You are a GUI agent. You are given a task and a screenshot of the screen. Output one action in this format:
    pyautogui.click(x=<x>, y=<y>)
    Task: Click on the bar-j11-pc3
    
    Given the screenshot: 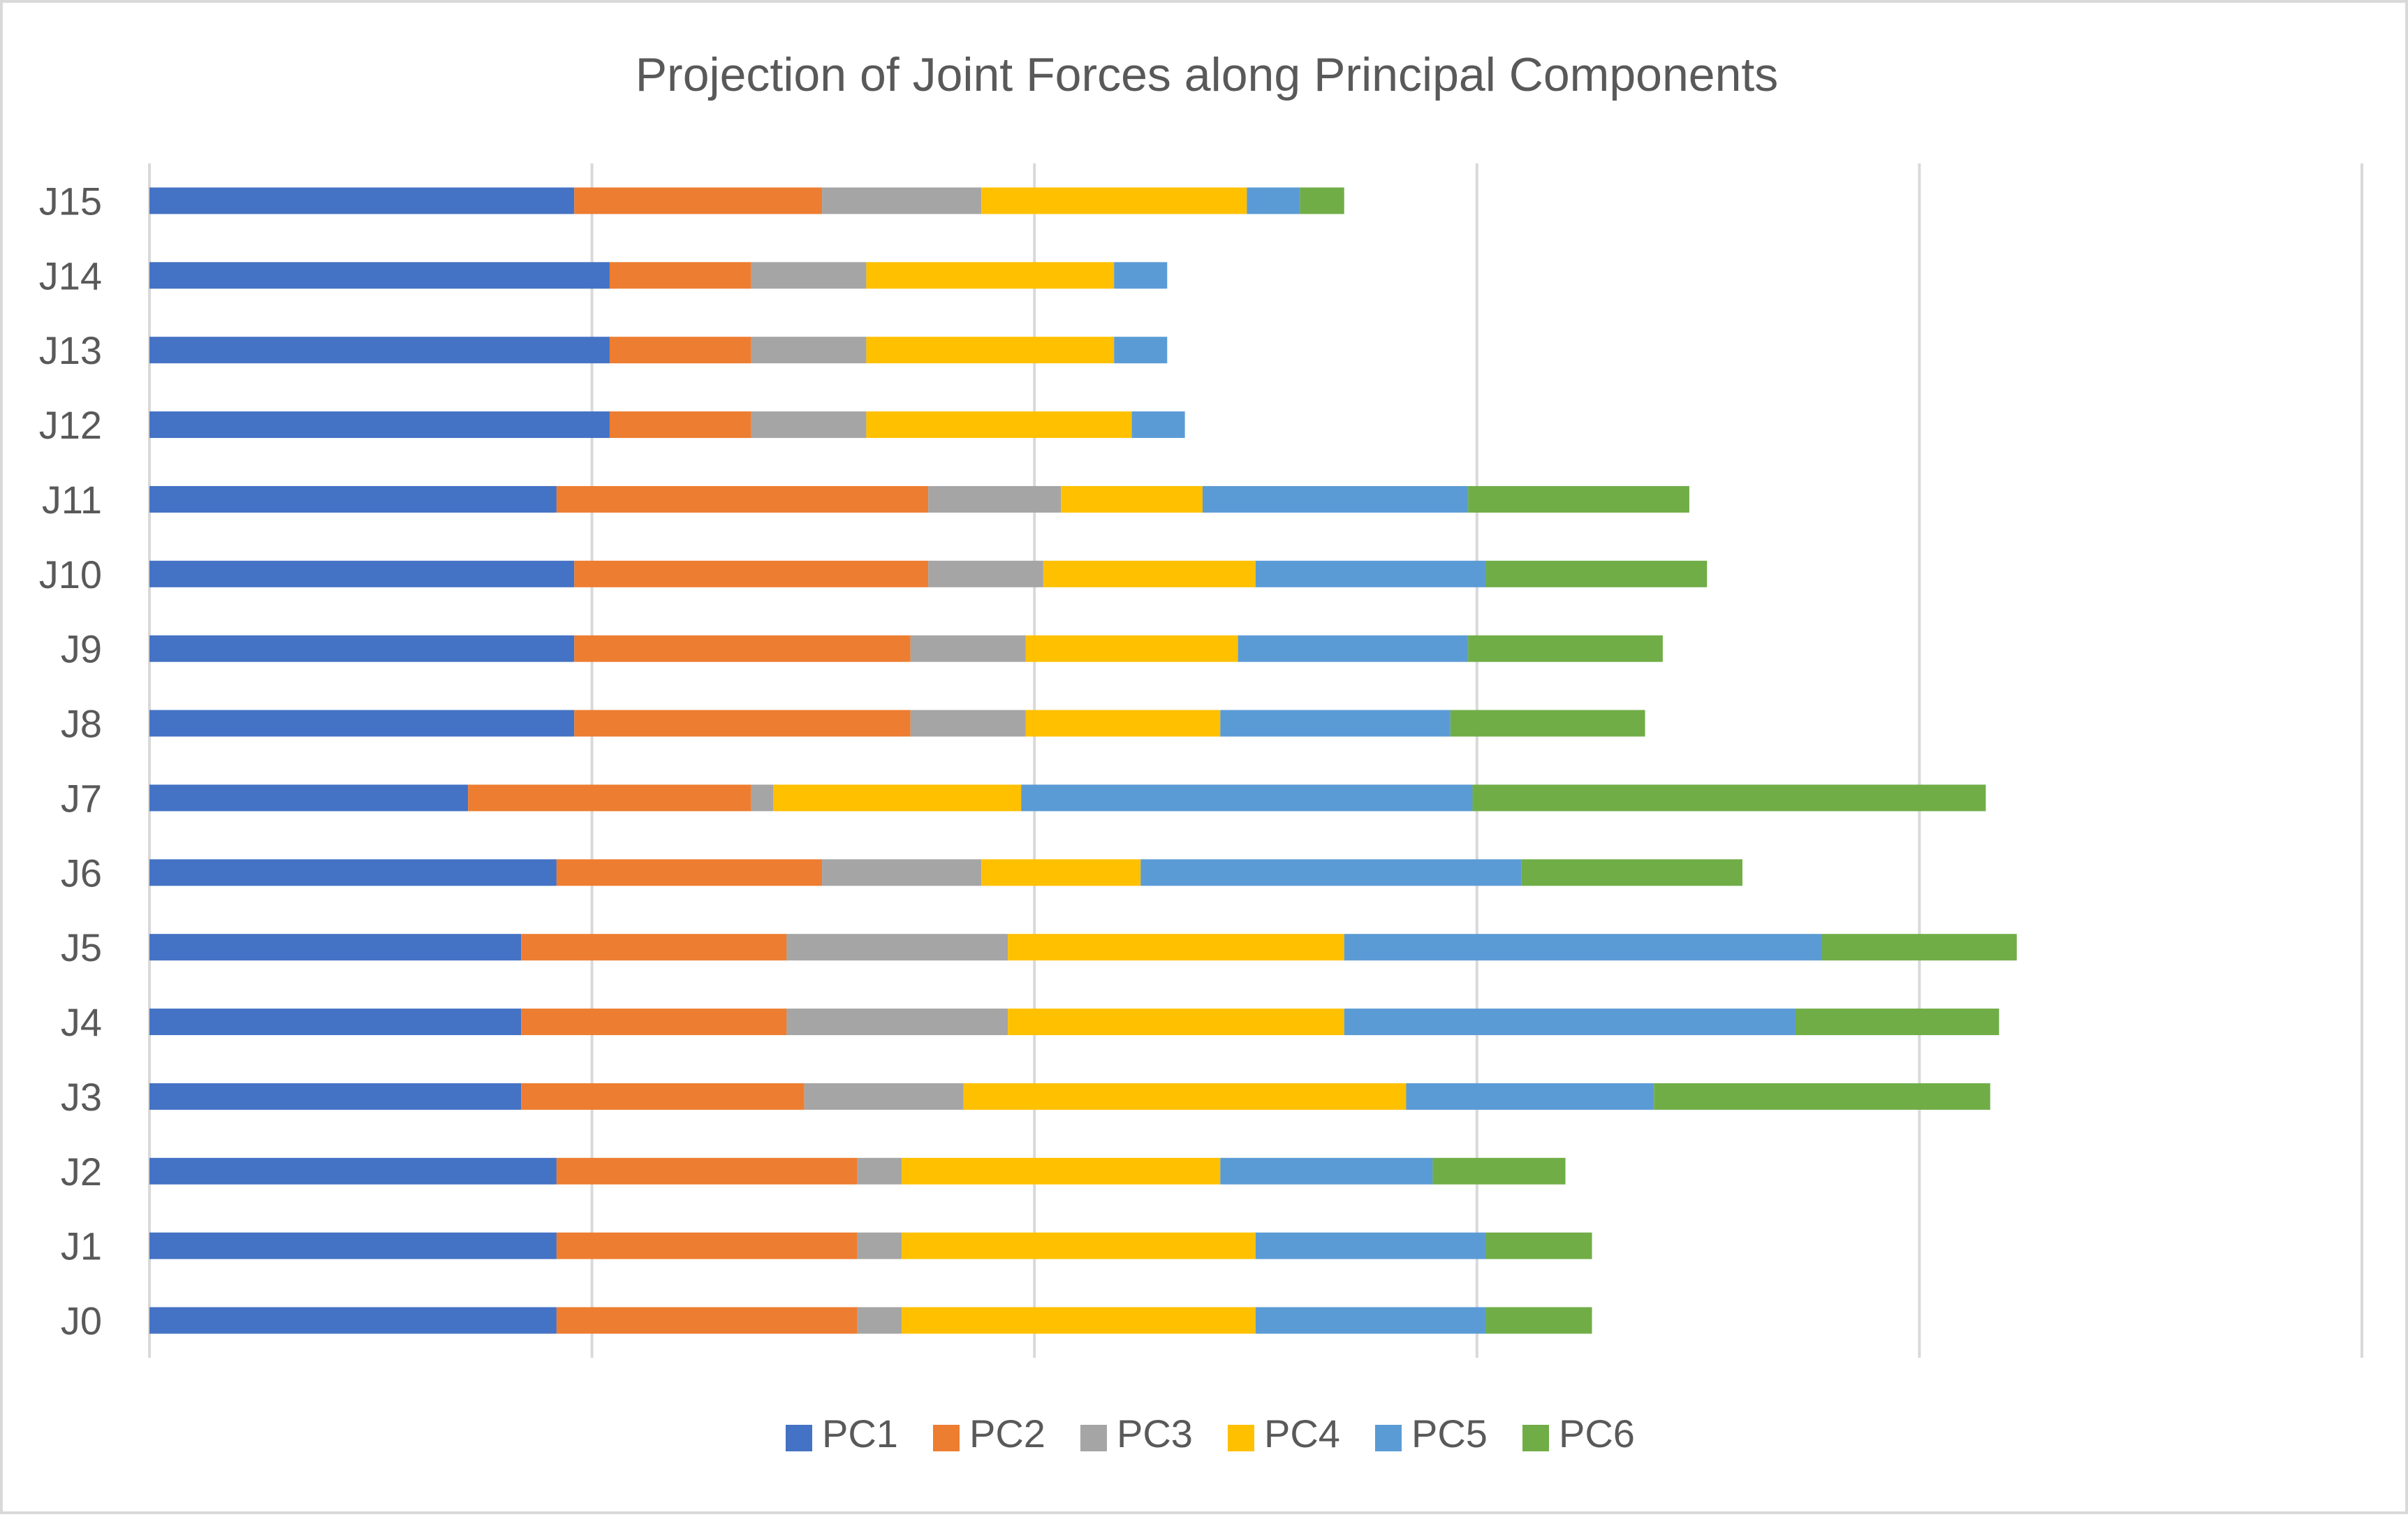 What is the action you would take?
    pyautogui.click(x=995, y=499)
    